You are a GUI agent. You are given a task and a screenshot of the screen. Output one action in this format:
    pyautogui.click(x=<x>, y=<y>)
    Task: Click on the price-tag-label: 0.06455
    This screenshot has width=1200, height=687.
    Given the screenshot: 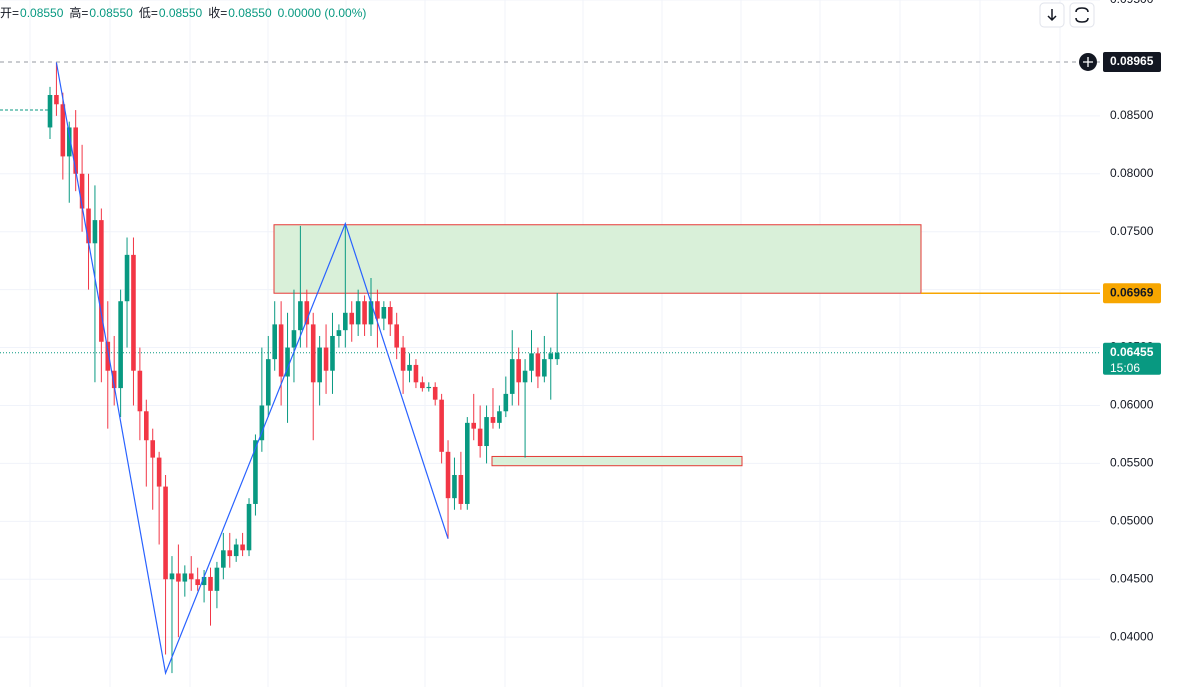 What is the action you would take?
    pyautogui.click(x=1132, y=352)
    